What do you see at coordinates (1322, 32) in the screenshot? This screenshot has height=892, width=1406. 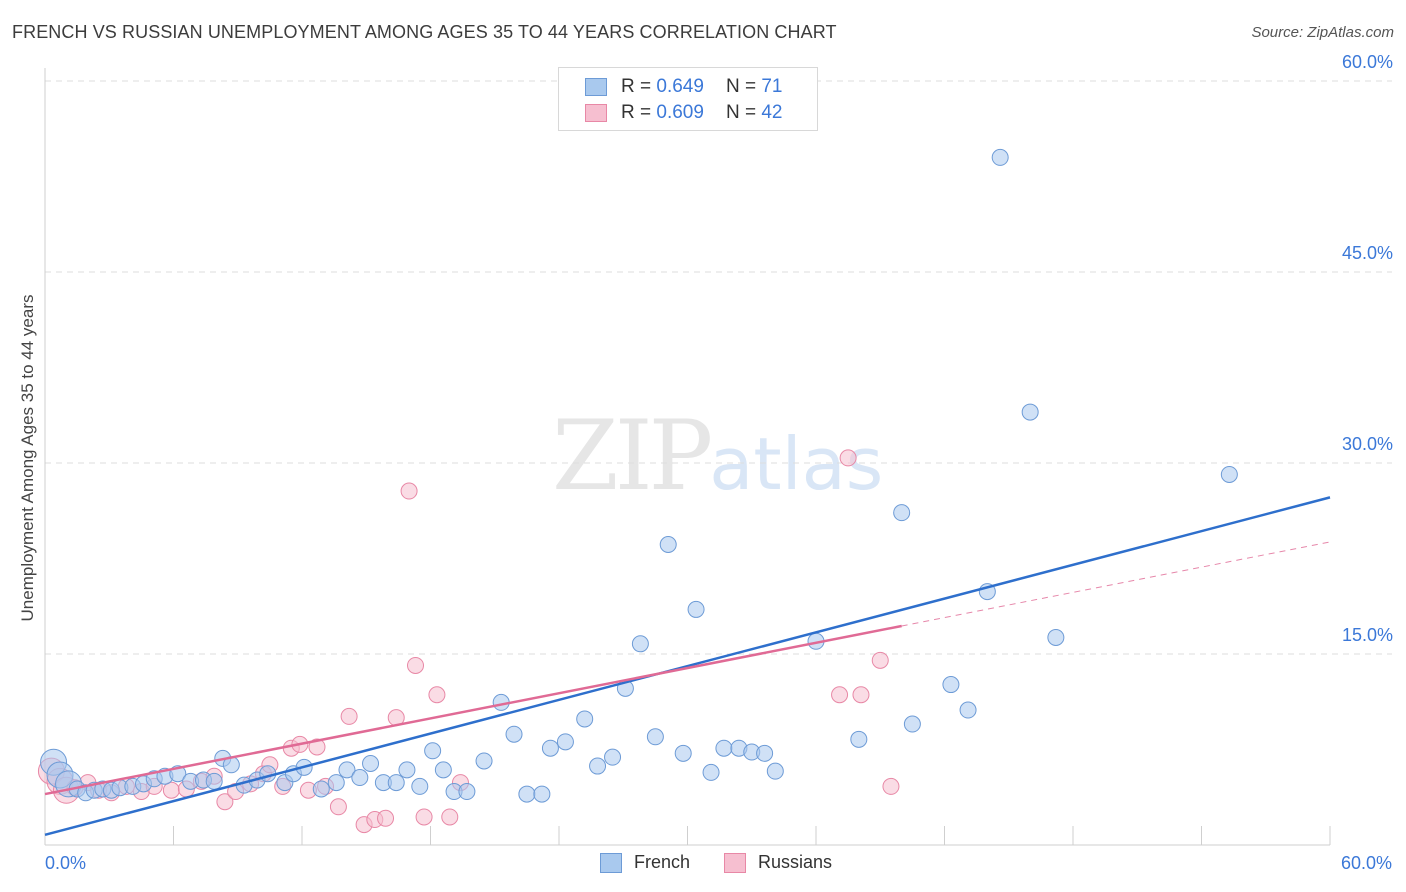 I see `source-credit: Source: ZipAtlas.com` at bounding box center [1322, 32].